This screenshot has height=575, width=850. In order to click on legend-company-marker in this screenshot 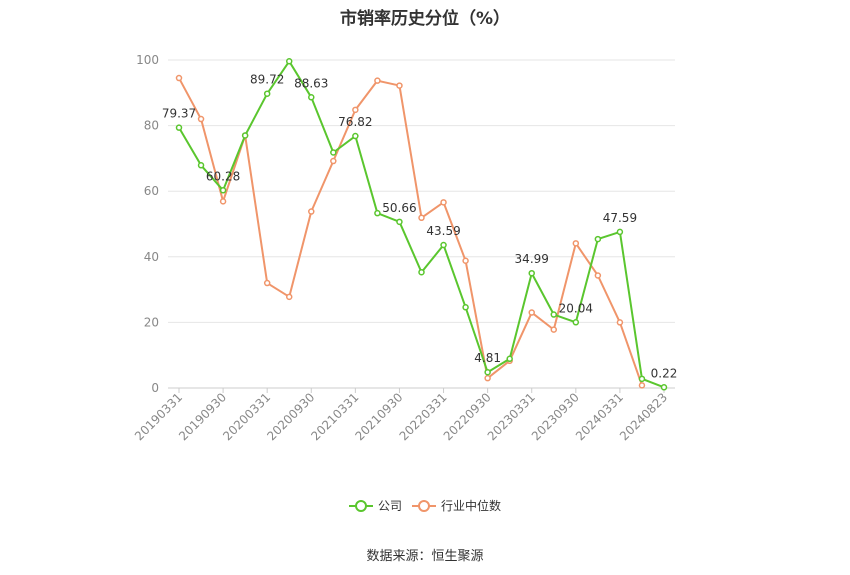, I will do `click(361, 506)`.